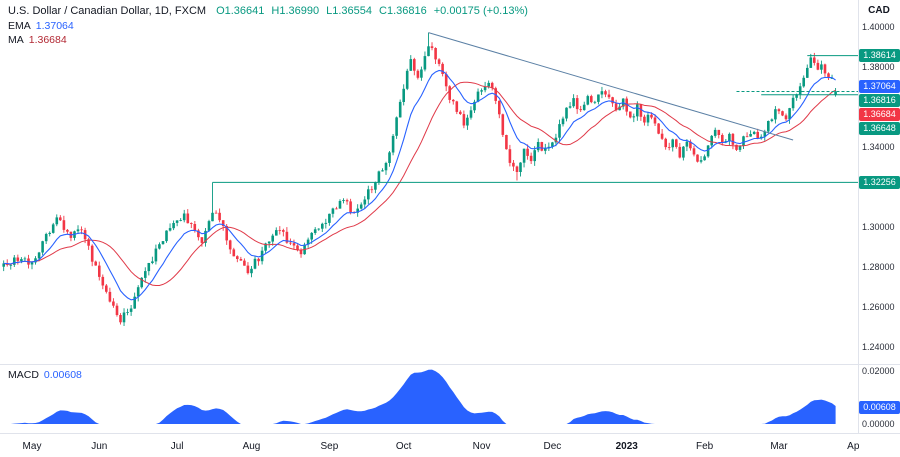 Image resolution: width=900 pixels, height=457 pixels. I want to click on macd-histogram-area, so click(419, 396).